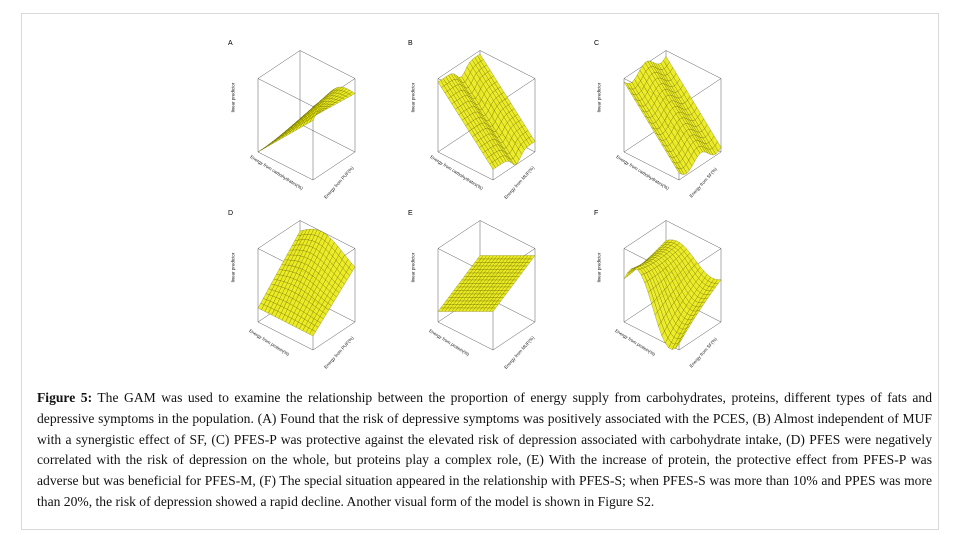 This screenshot has width=962, height=540. What do you see at coordinates (65, 397) in the screenshot?
I see `caption-label: Figure 5:` at bounding box center [65, 397].